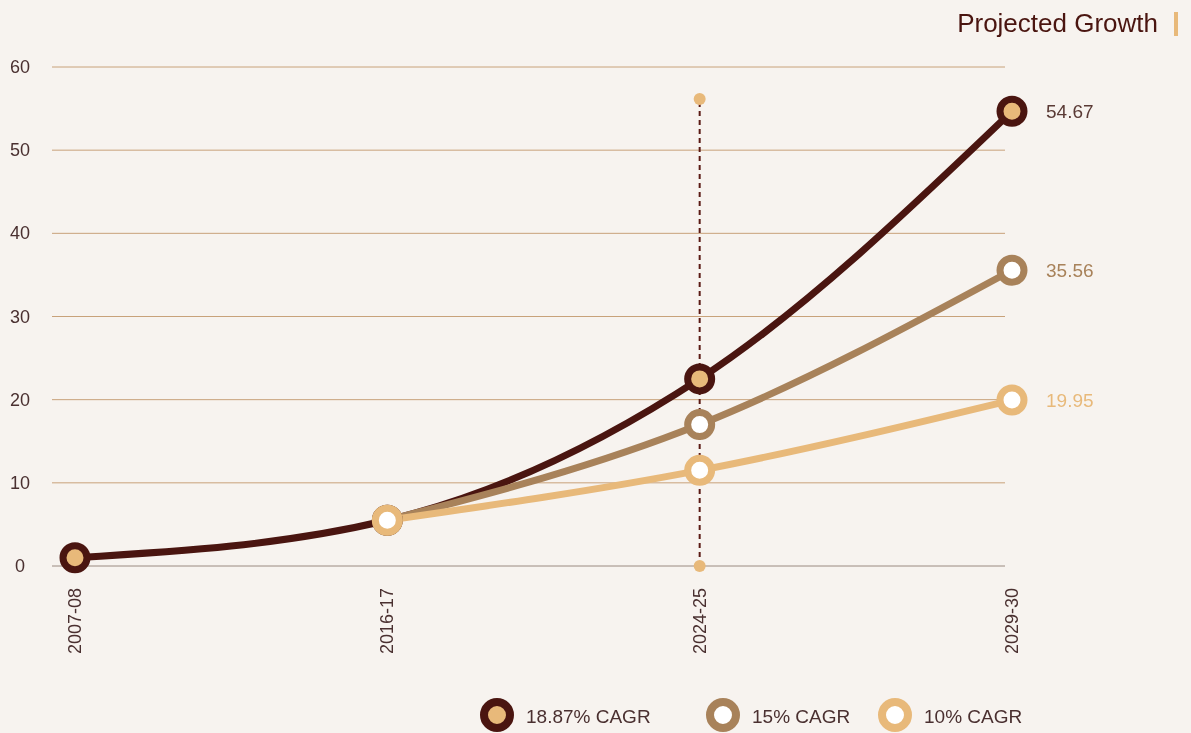 This screenshot has width=1191, height=733. I want to click on x-tick-label: 2029-30, so click(1012, 621).